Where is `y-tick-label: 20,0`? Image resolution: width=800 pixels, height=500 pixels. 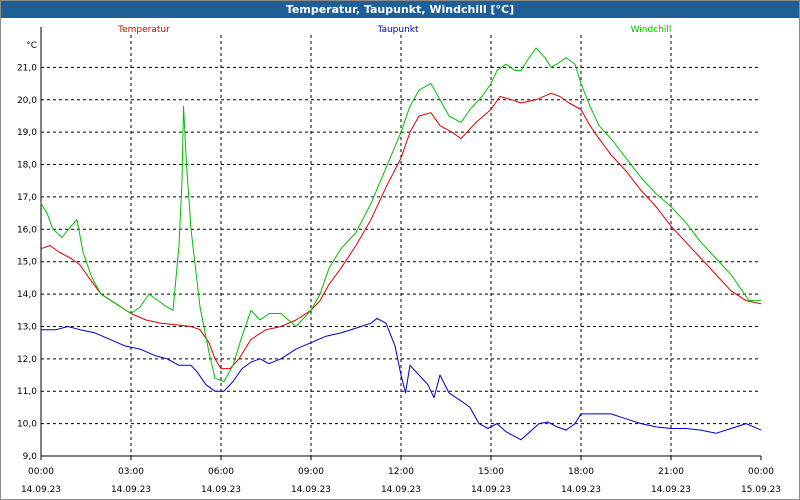
y-tick-label: 20,0 is located at coordinates (27, 101).